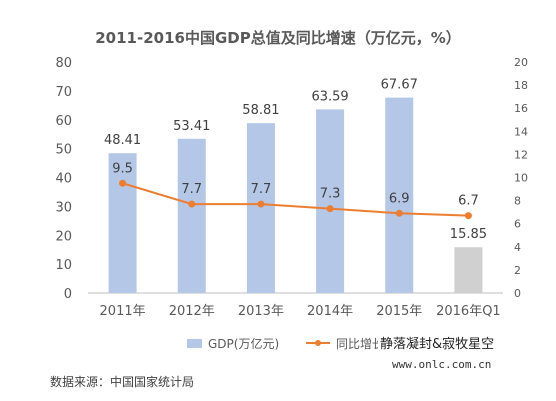 The height and width of the screenshot is (401, 556). Describe the element at coordinates (63, 236) in the screenshot. I see `left-y-tick-label: 20` at that location.